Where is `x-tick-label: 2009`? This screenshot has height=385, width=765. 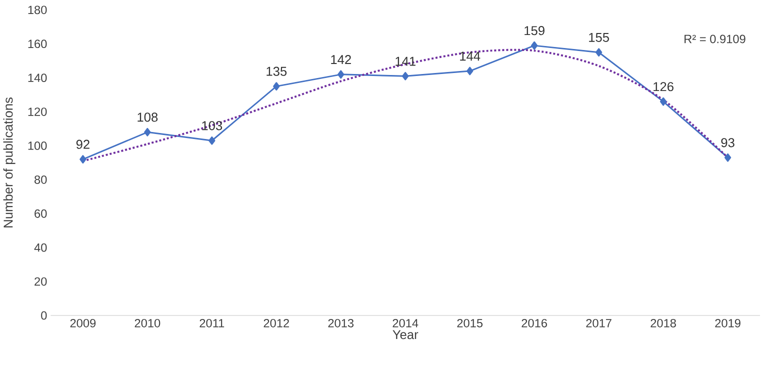
x-tick-label: 2009 is located at coordinates (83, 323).